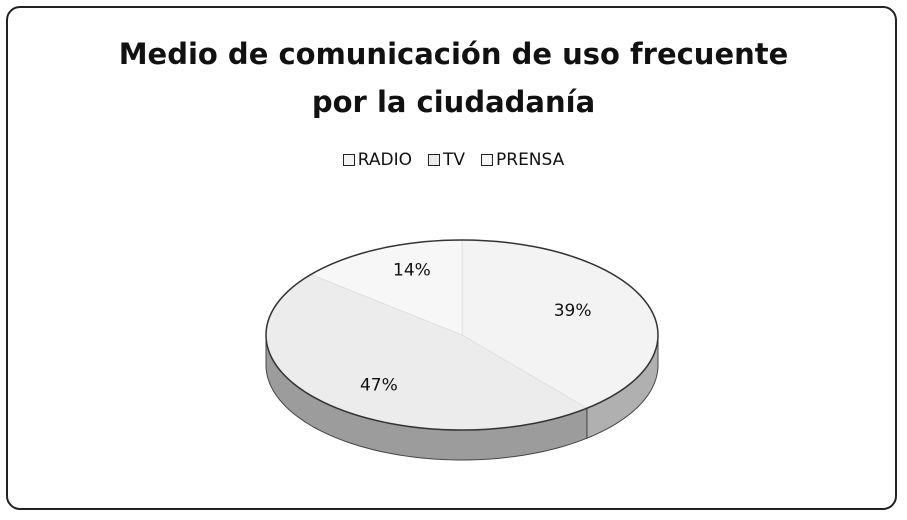 The height and width of the screenshot is (520, 907). Describe the element at coordinates (412, 271) in the screenshot. I see `data-label: 14%` at that location.